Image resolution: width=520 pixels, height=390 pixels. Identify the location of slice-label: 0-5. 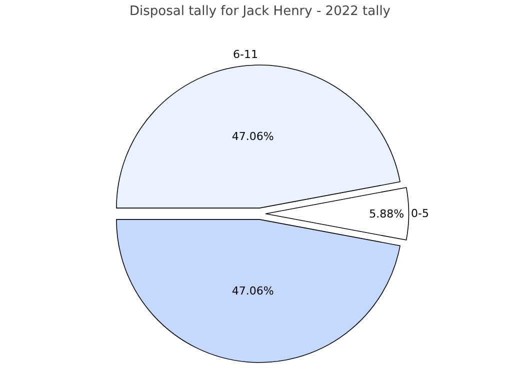
(420, 213).